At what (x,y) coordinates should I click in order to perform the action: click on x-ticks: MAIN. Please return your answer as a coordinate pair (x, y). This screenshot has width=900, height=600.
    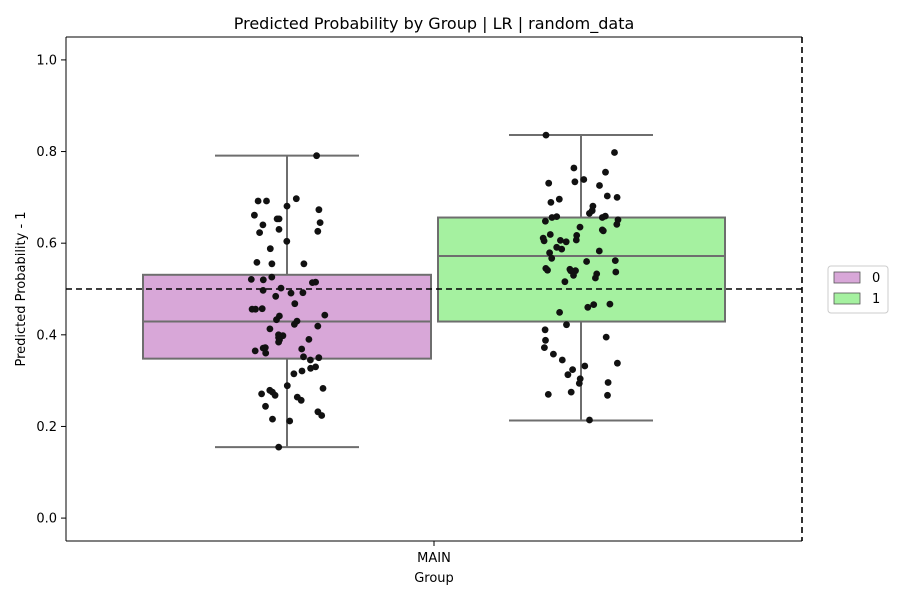
    Looking at the image, I should click on (434, 553).